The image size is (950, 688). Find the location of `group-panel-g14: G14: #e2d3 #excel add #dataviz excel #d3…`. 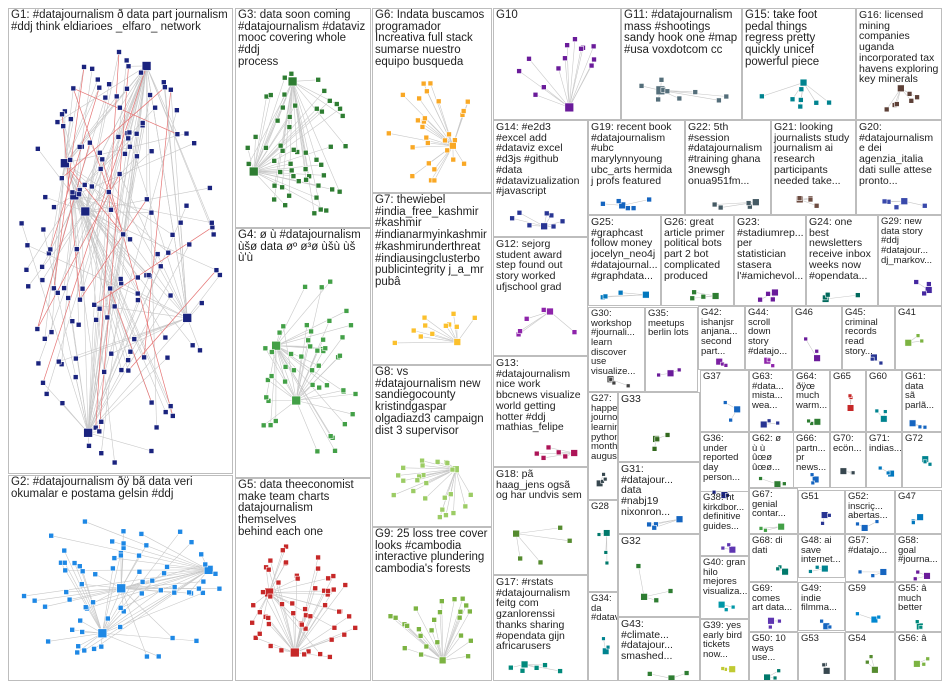

group-panel-g14: G14: #e2d3 #excel add #dataviz excel #d3… is located at coordinates (540, 178).